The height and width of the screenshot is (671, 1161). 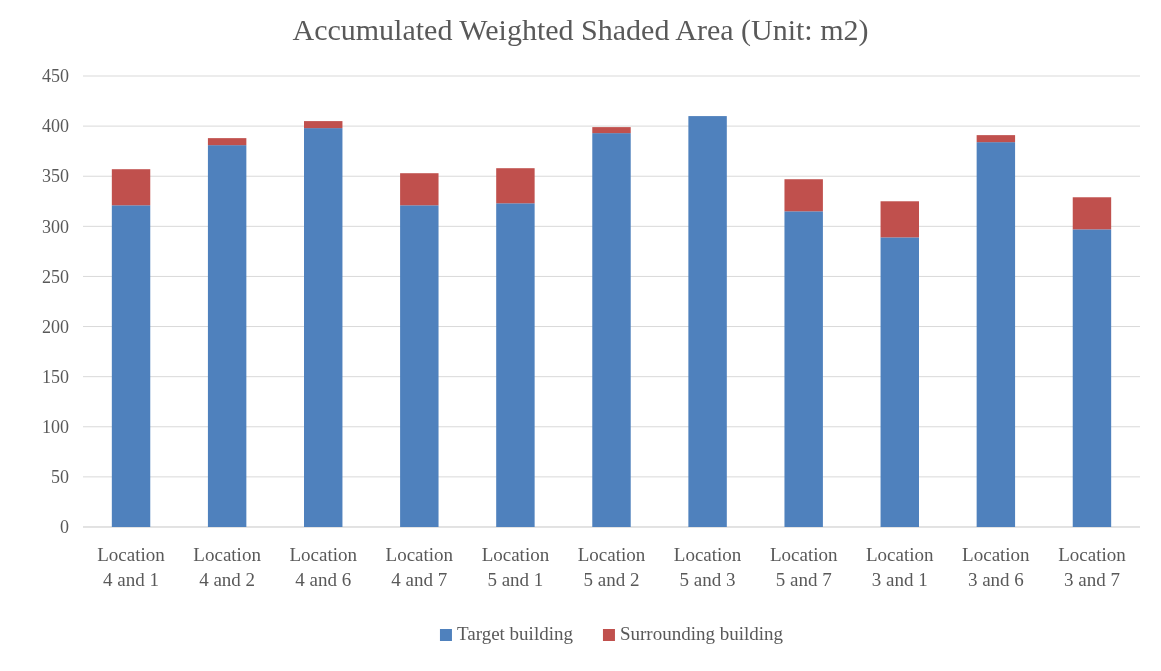 What do you see at coordinates (60, 477) in the screenshot?
I see `y-tick-label: 50` at bounding box center [60, 477].